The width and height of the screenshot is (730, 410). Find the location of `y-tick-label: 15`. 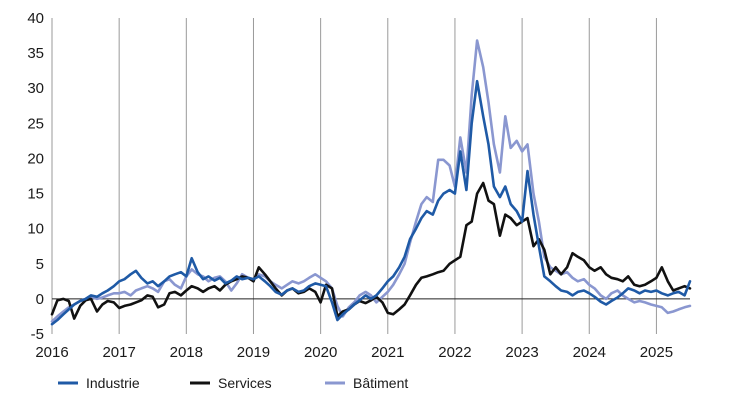

y-tick-label: 15 is located at coordinates (35, 194).